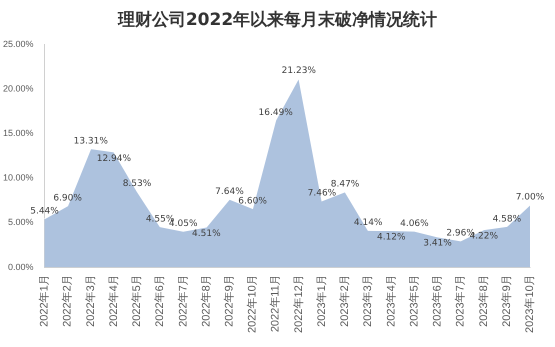 The image size is (555, 347). Describe the element at coordinates (506, 300) in the screenshot. I see `x-tick-label: 2023年9月` at that location.